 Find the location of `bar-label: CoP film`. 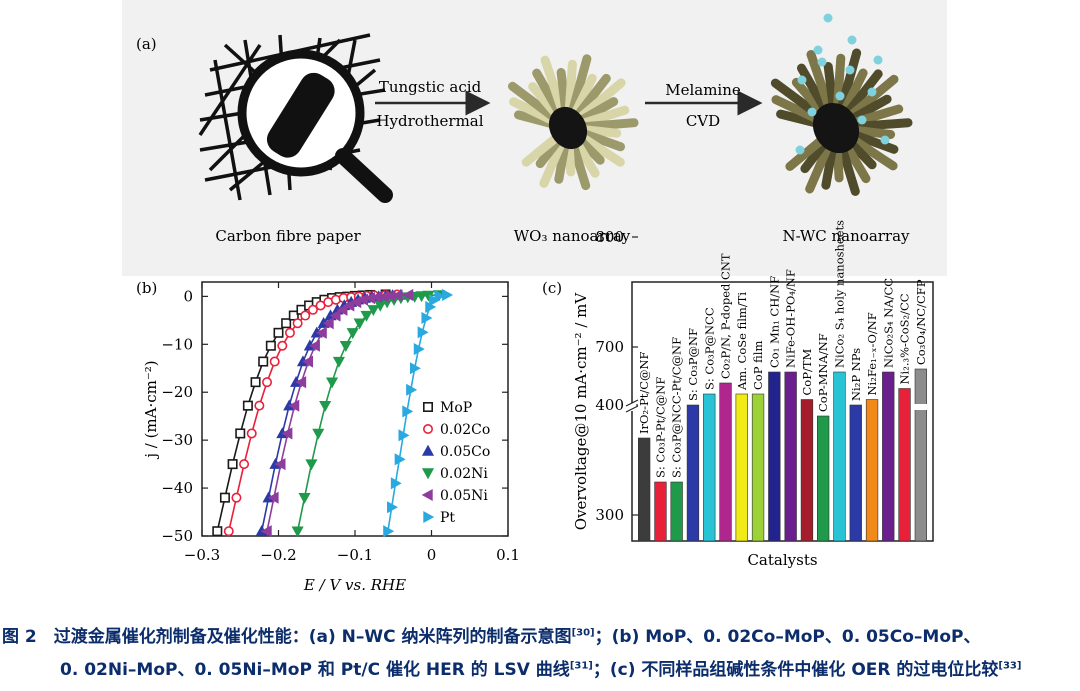

bar-label: CoP film is located at coordinates (758, 365).